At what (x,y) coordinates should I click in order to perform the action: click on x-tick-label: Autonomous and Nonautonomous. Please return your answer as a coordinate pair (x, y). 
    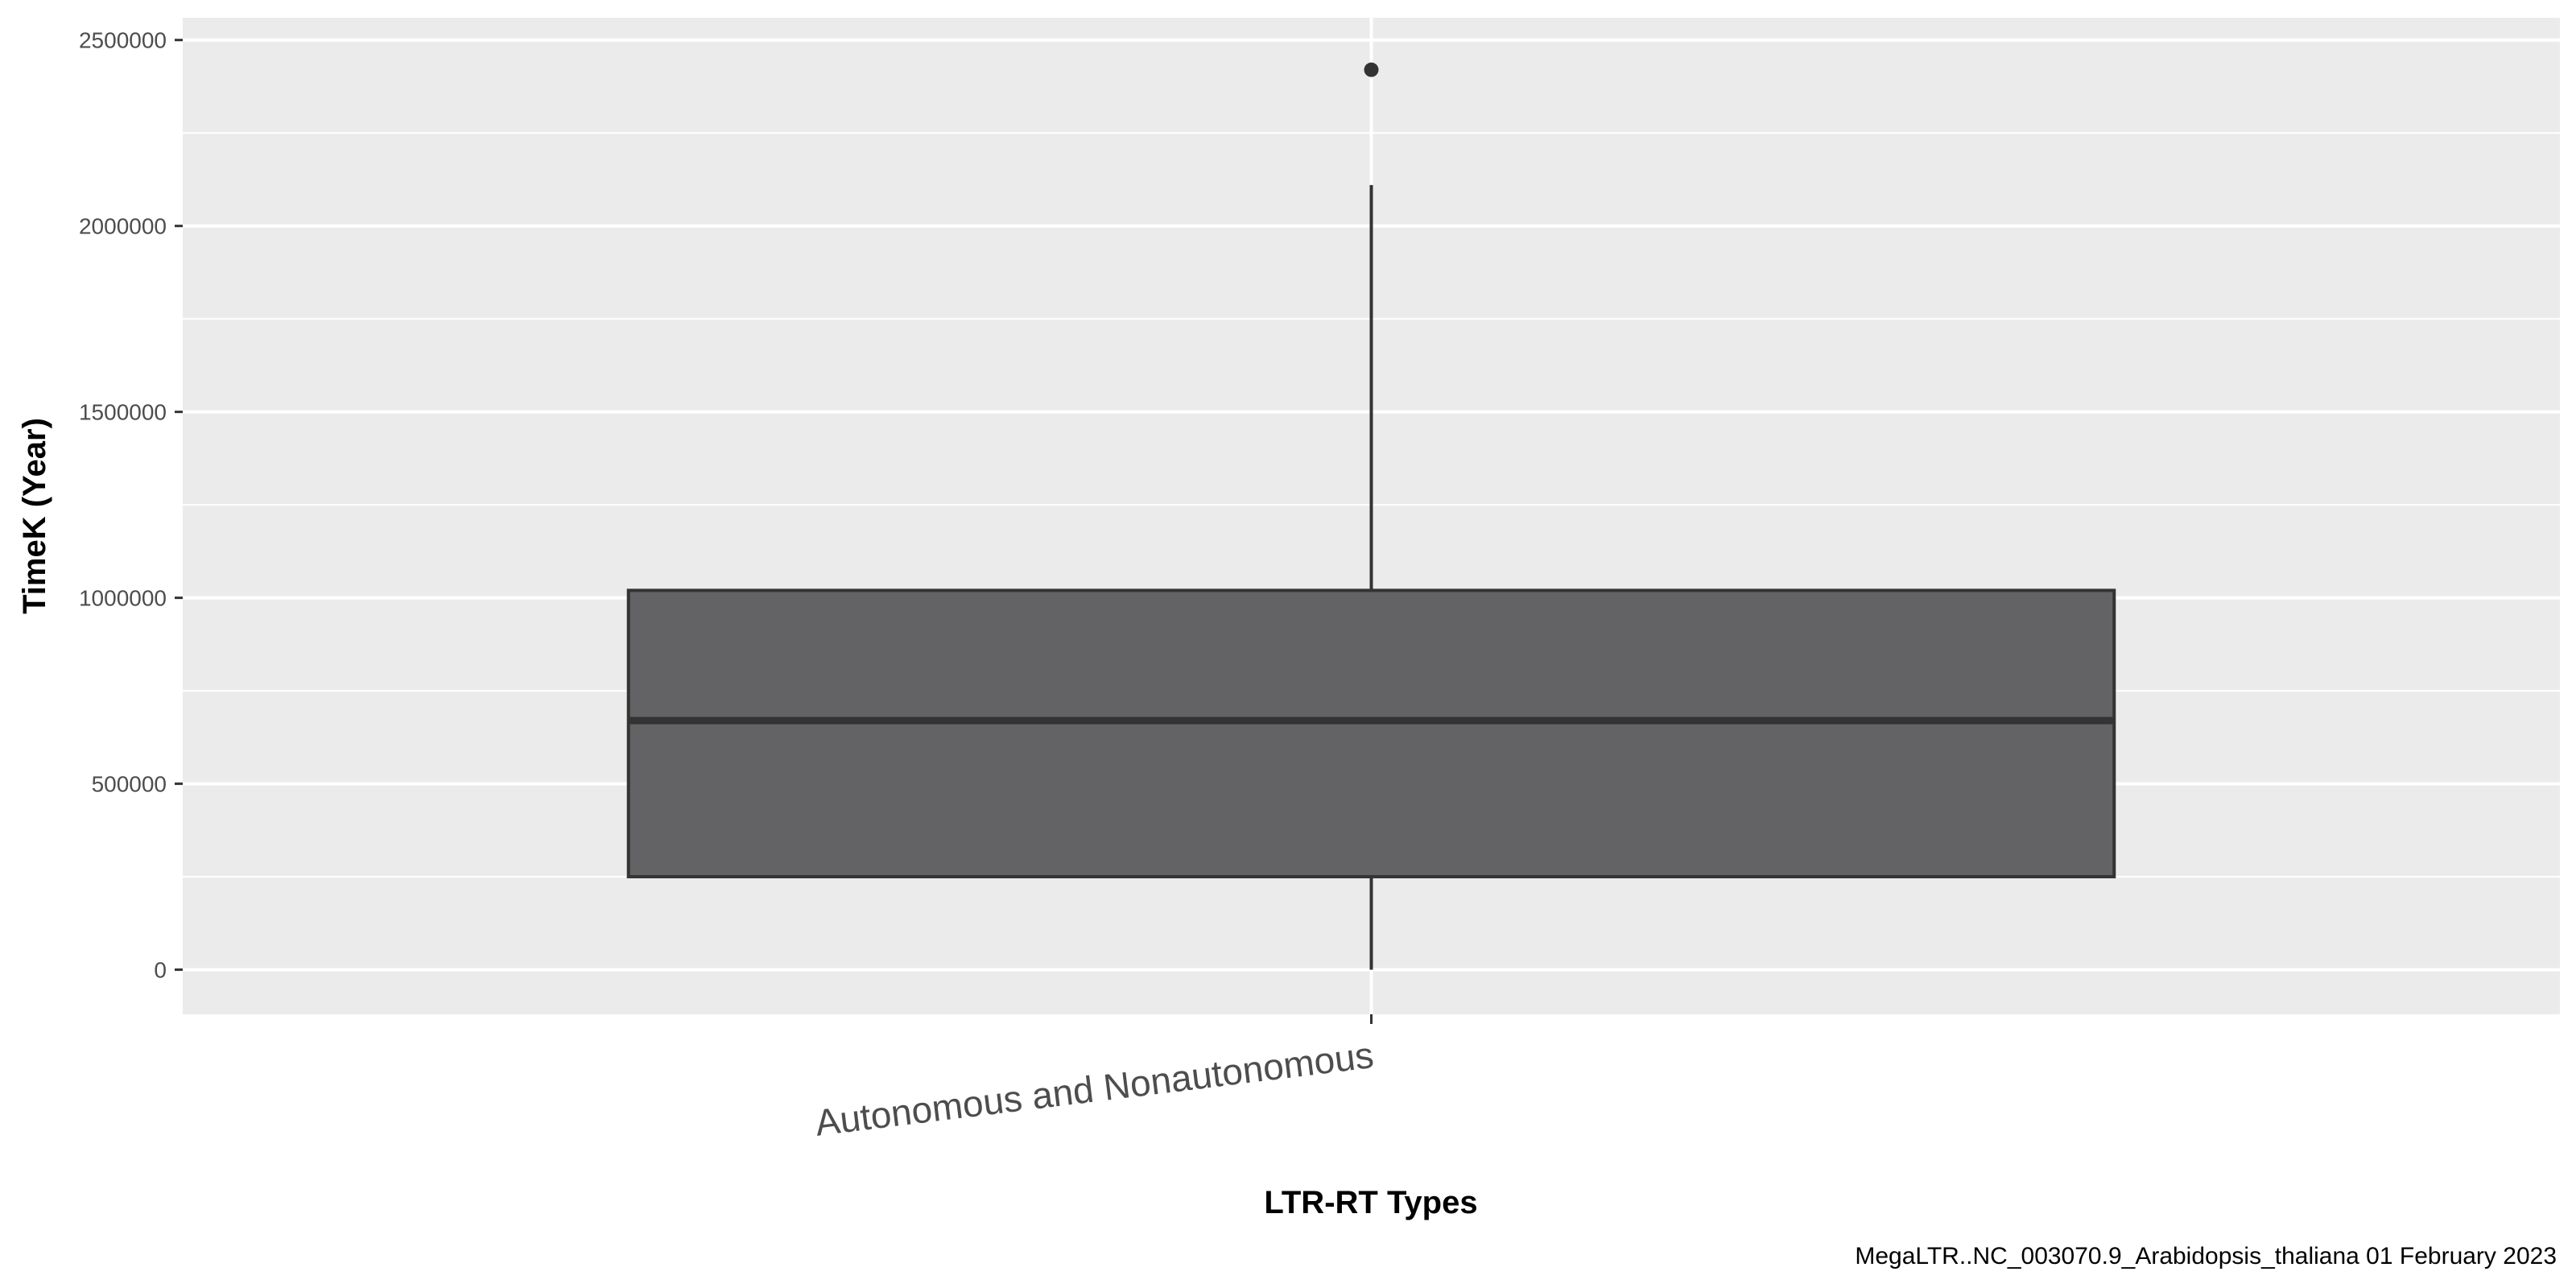
    Looking at the image, I should click on (1094, 1089).